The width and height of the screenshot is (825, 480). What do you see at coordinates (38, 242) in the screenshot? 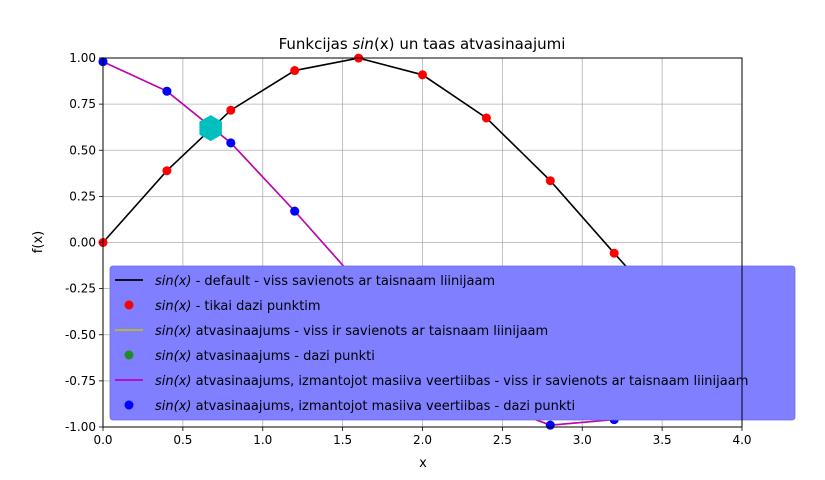
I see `y-axis-label: f(x)` at bounding box center [38, 242].